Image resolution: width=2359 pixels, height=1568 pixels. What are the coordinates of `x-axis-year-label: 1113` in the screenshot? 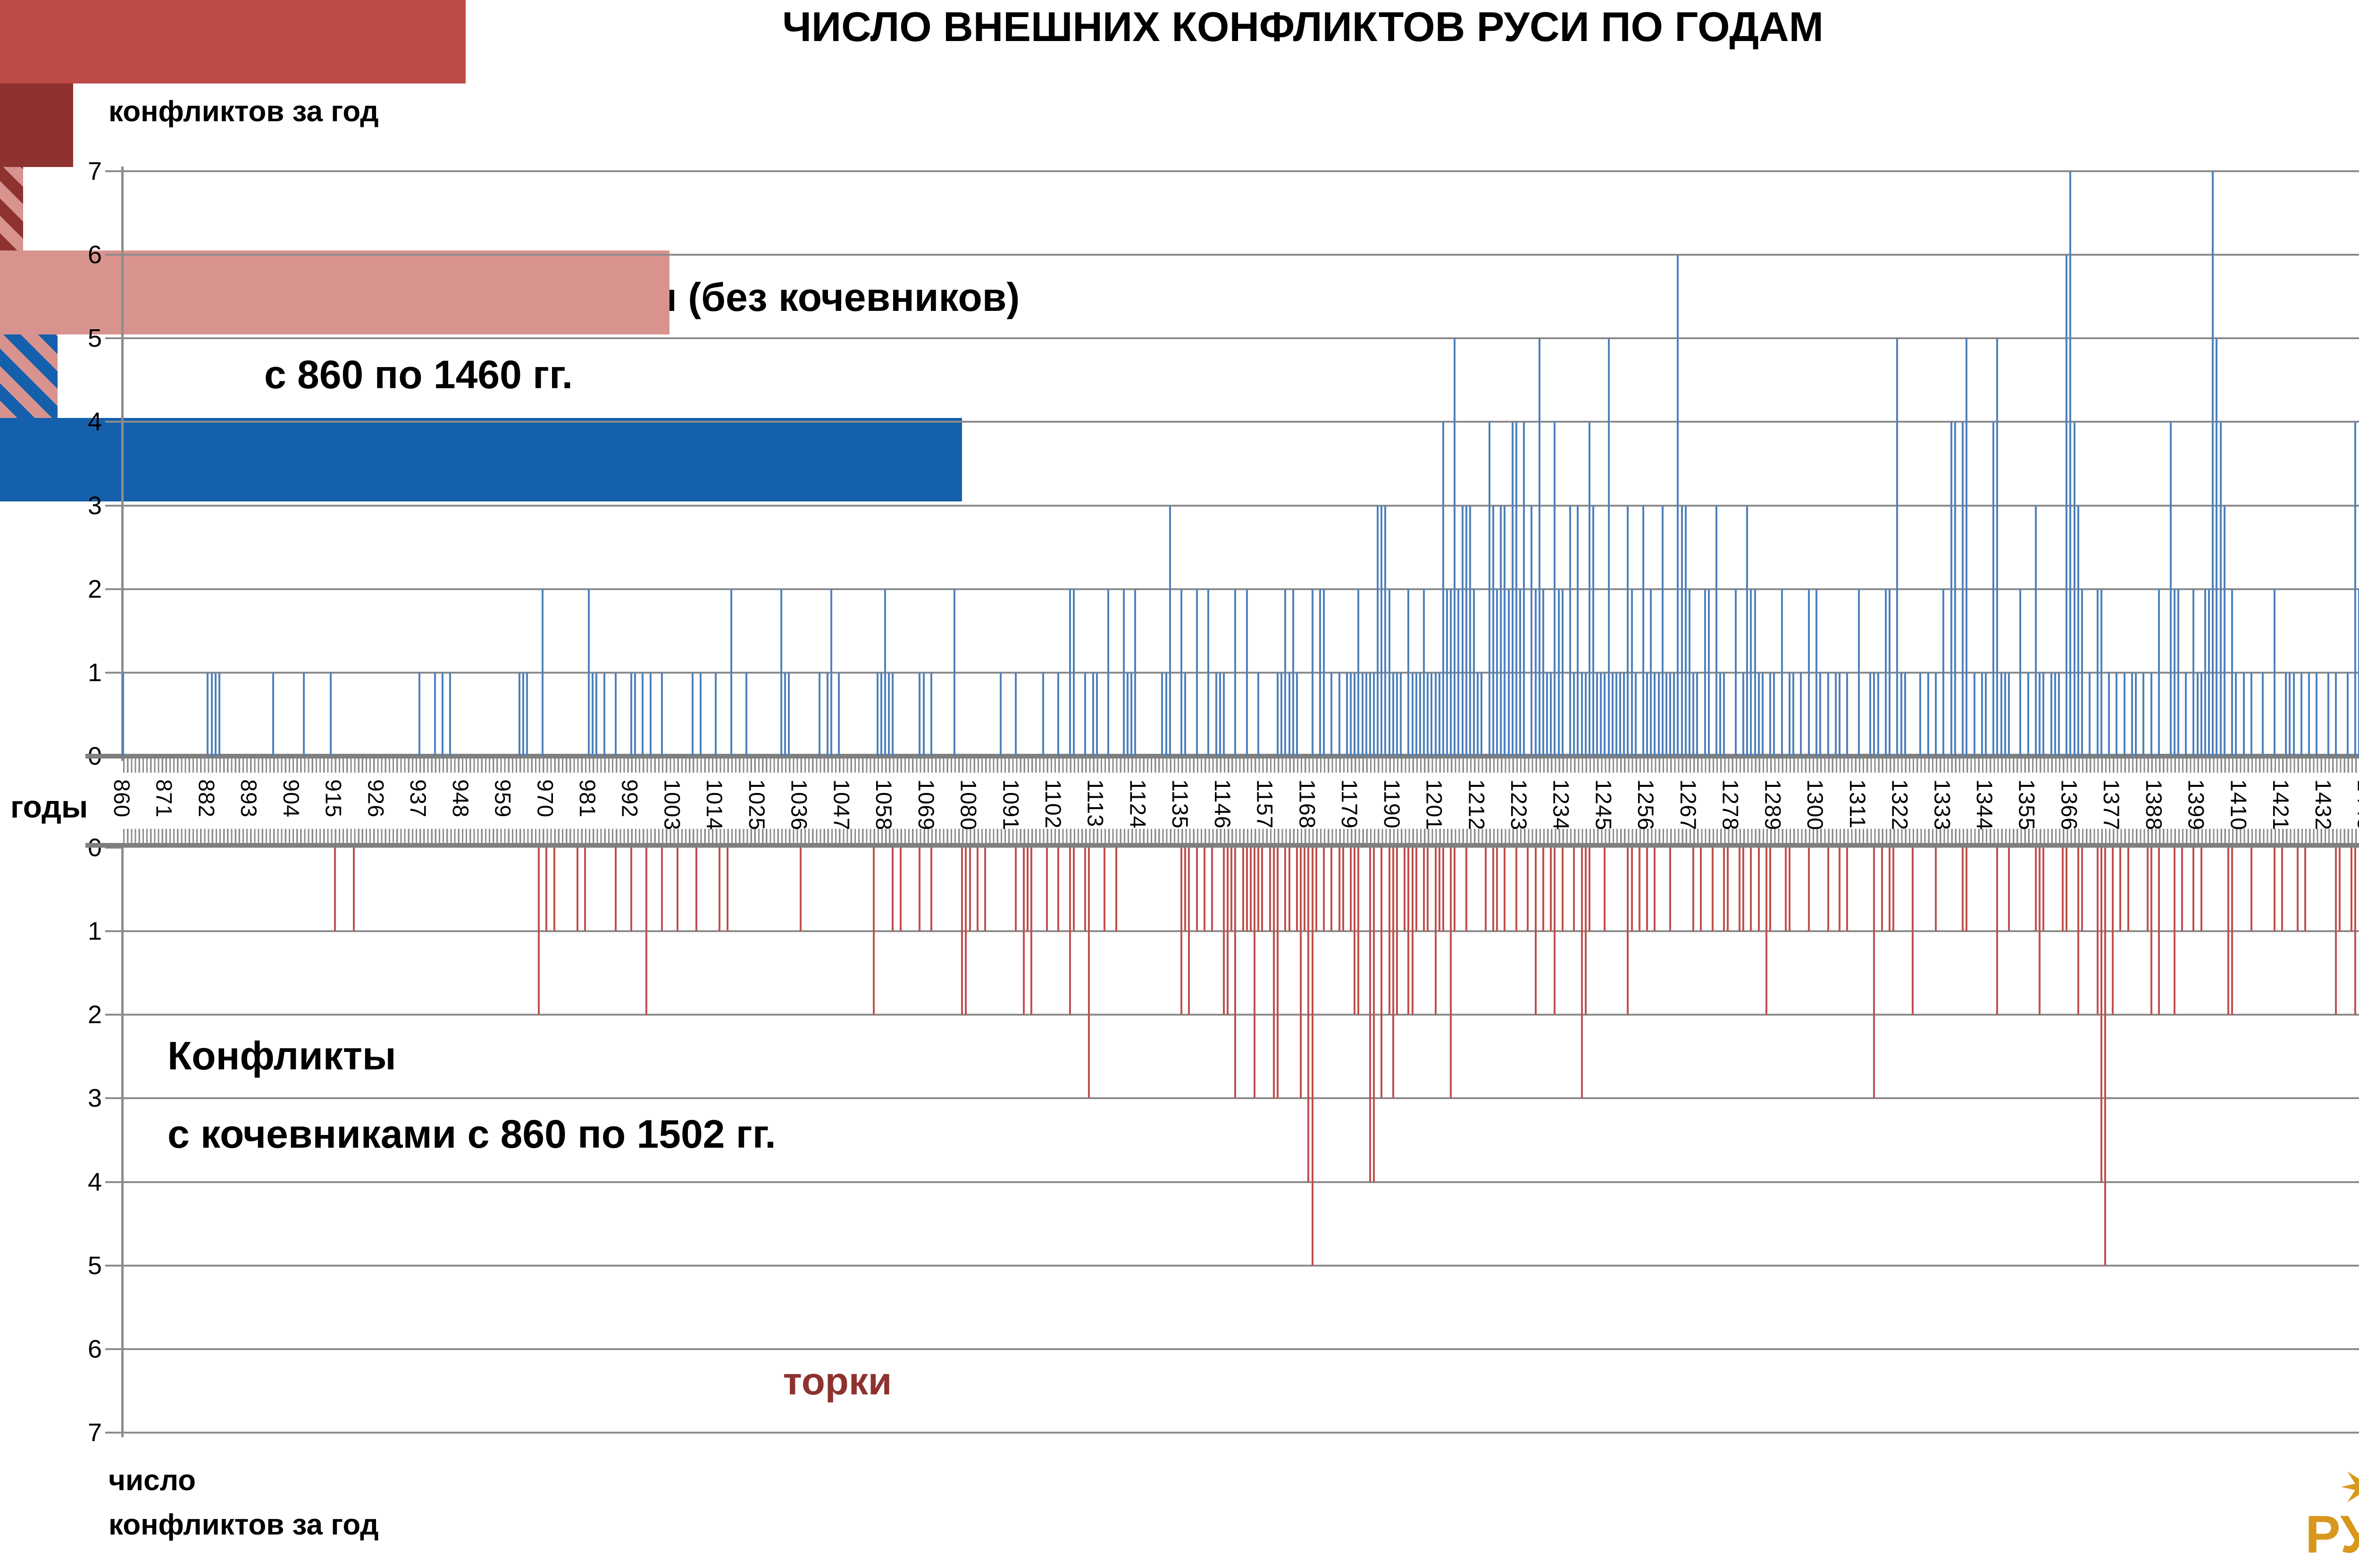 It's located at (1095, 803).